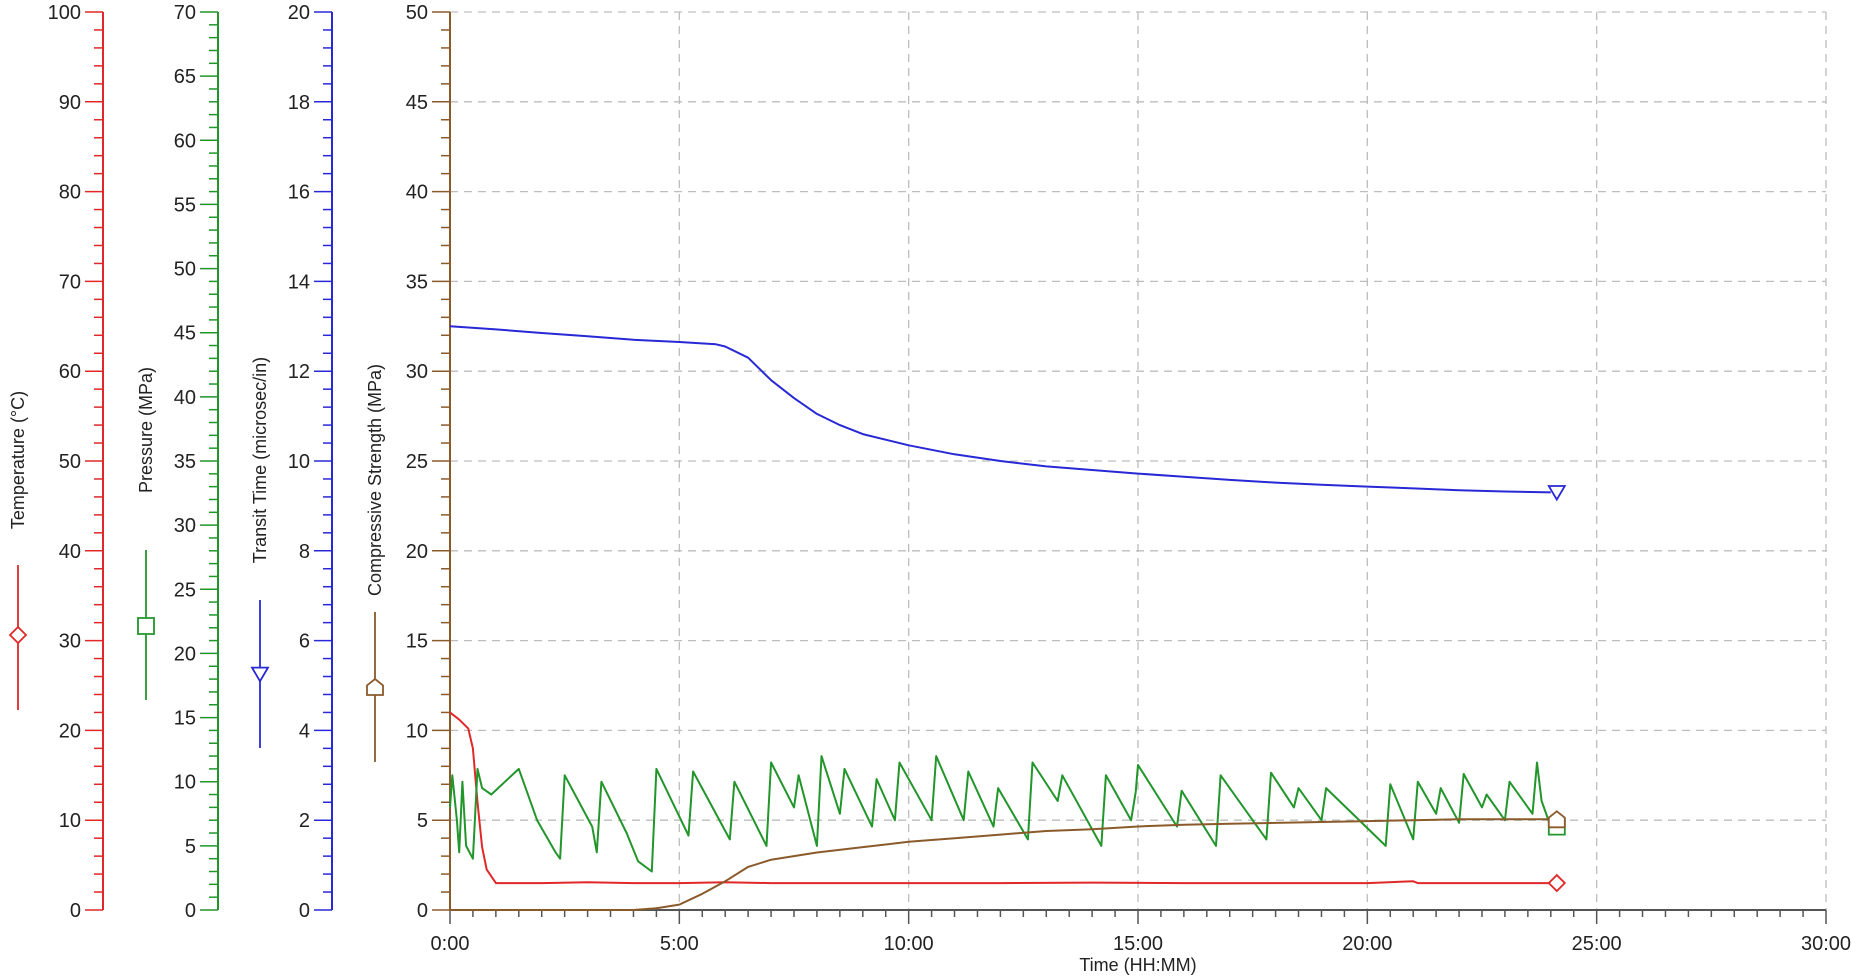  What do you see at coordinates (1000, 409) in the screenshot?
I see `series-line-transit` at bounding box center [1000, 409].